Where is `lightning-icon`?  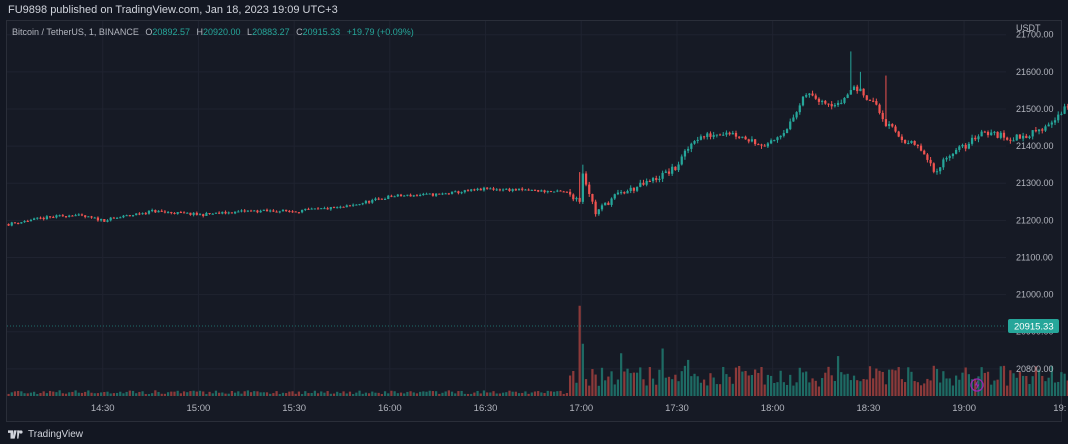
lightning-icon is located at coordinates (977, 385).